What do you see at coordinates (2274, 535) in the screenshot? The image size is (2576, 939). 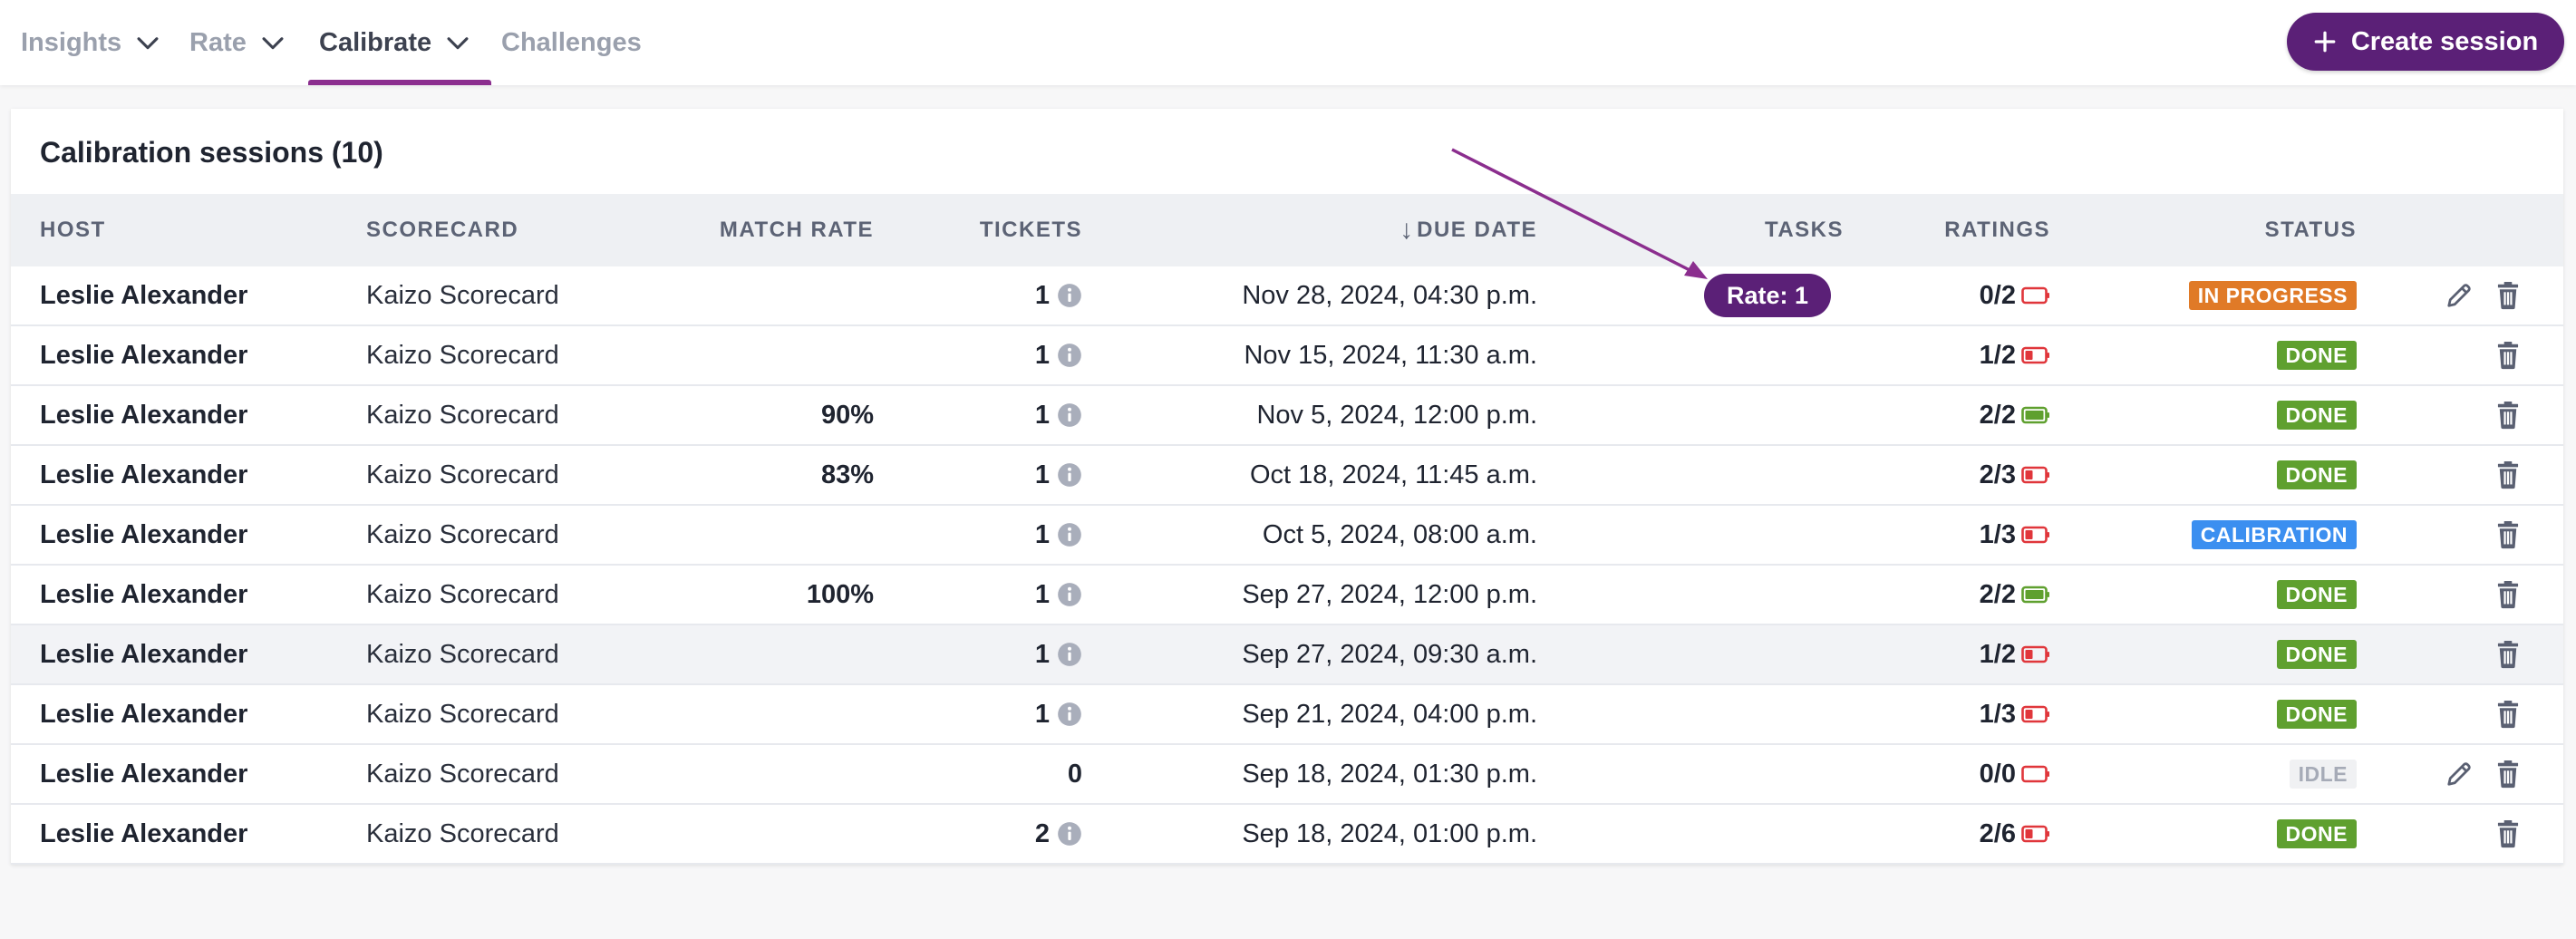 I see `status-badge: CALIBRATION` at bounding box center [2274, 535].